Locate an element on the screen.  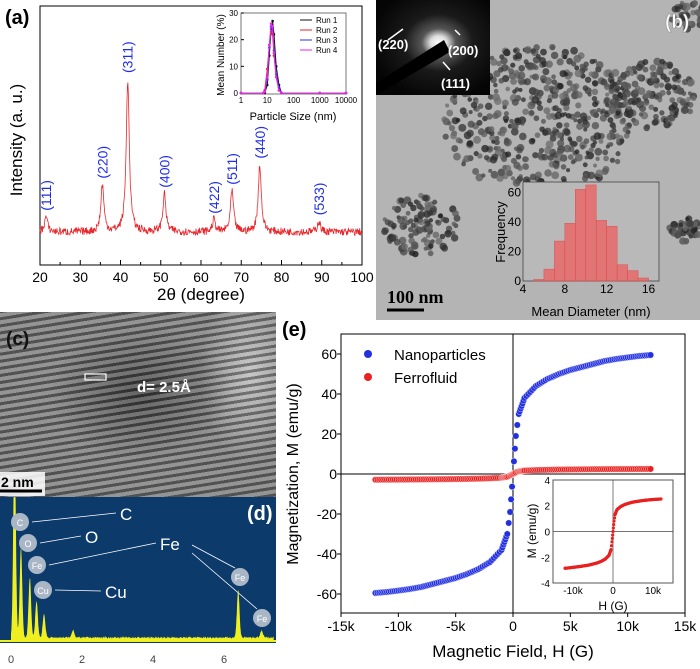
eds-annotation-arrow is located at coordinates (78, 590).